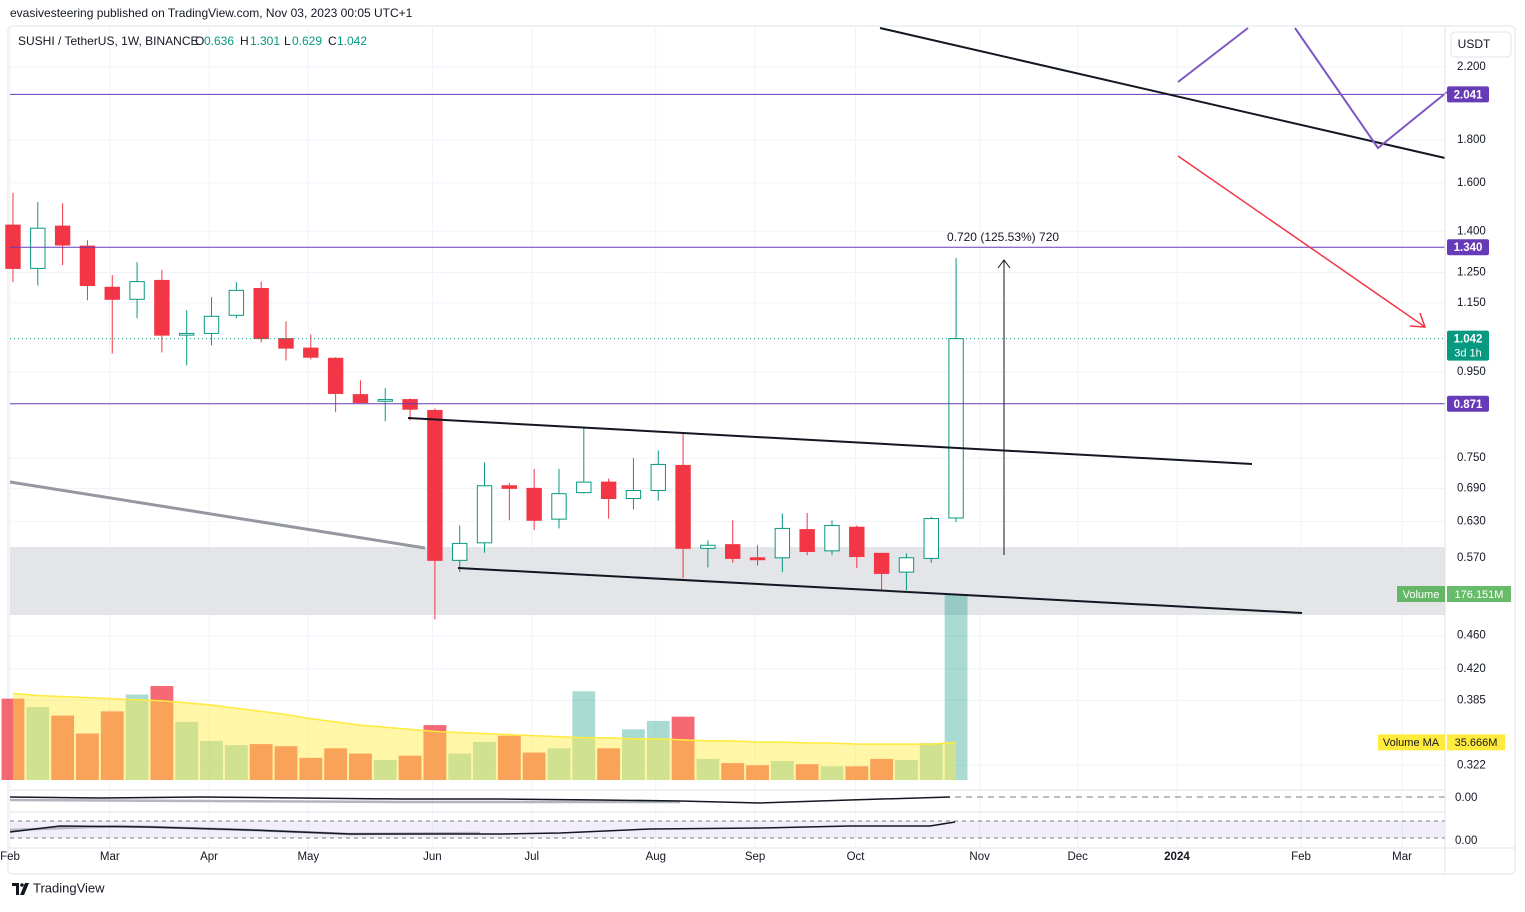  What do you see at coordinates (10, 857) in the screenshot?
I see `x-tick-label: Feb` at bounding box center [10, 857].